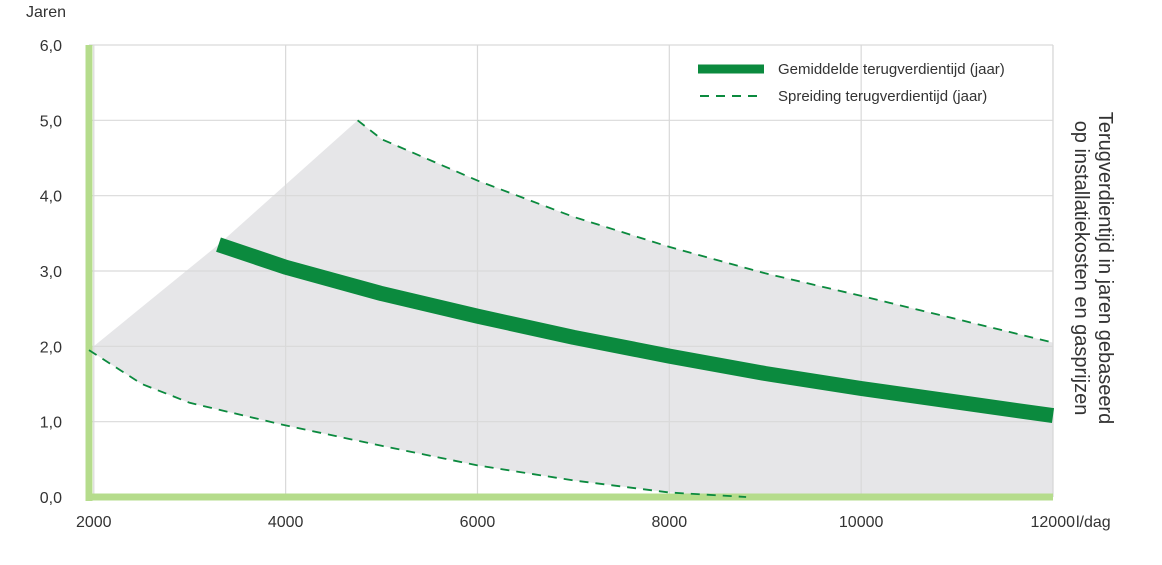  I want to click on y-tick-label: 1,0, so click(51, 423).